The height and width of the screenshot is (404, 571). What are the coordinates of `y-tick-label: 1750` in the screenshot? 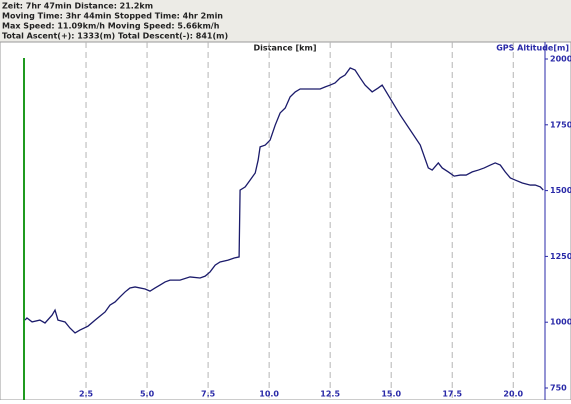 It's located at (560, 124).